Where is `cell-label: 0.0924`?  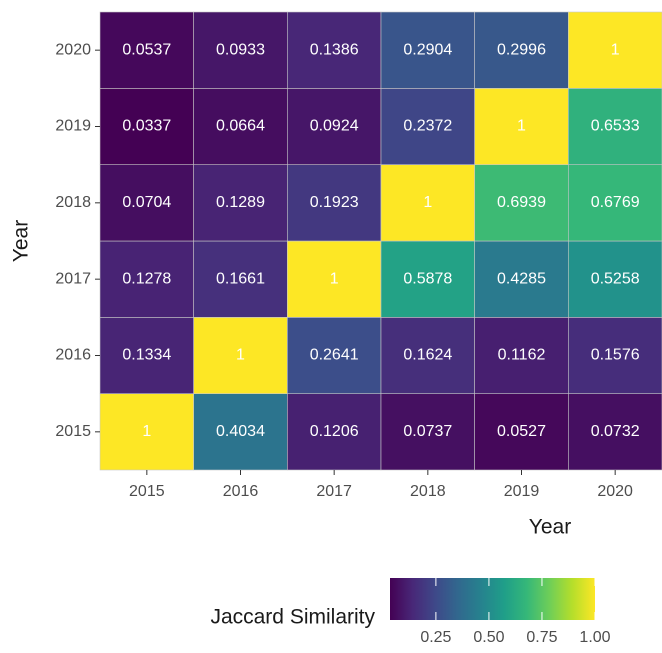 cell-label: 0.0924 is located at coordinates (334, 126).